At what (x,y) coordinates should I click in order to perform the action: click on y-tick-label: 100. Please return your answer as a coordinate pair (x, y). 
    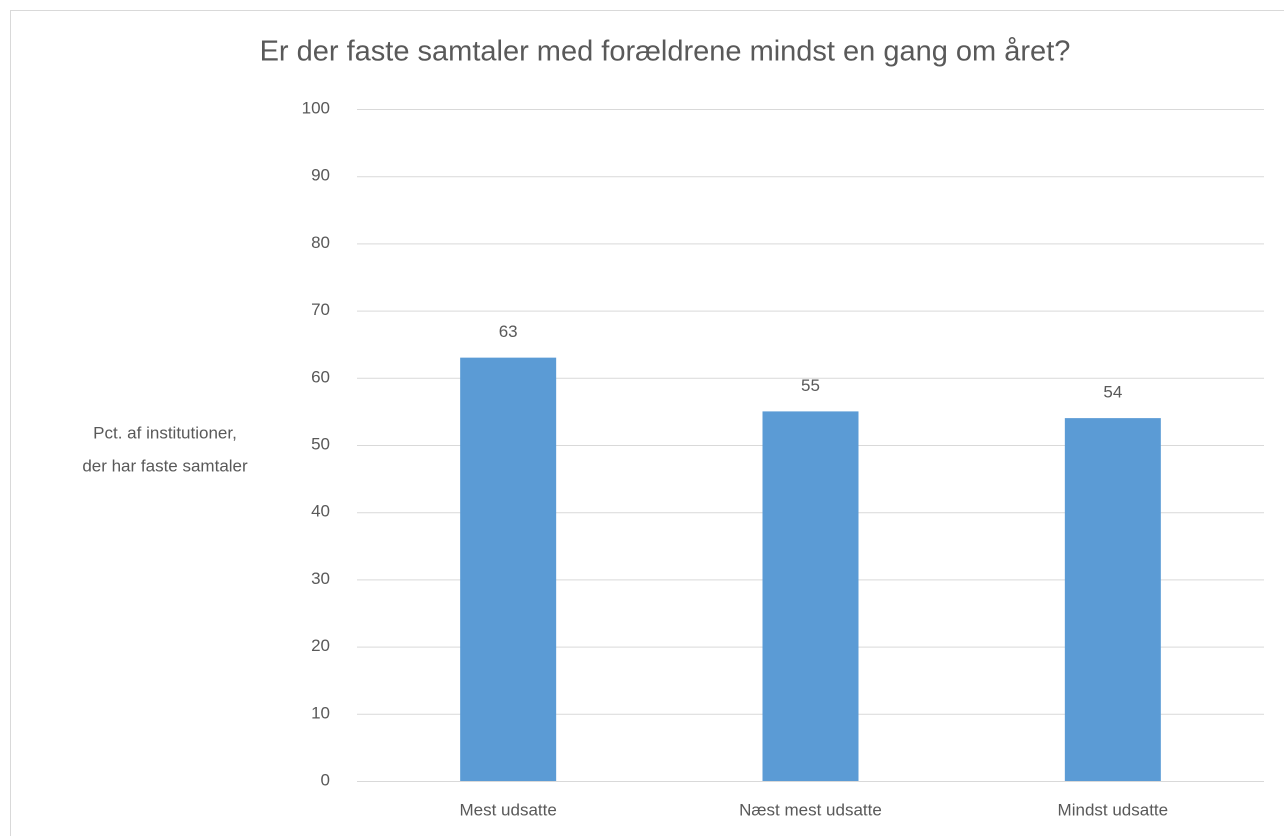
    Looking at the image, I should click on (316, 107).